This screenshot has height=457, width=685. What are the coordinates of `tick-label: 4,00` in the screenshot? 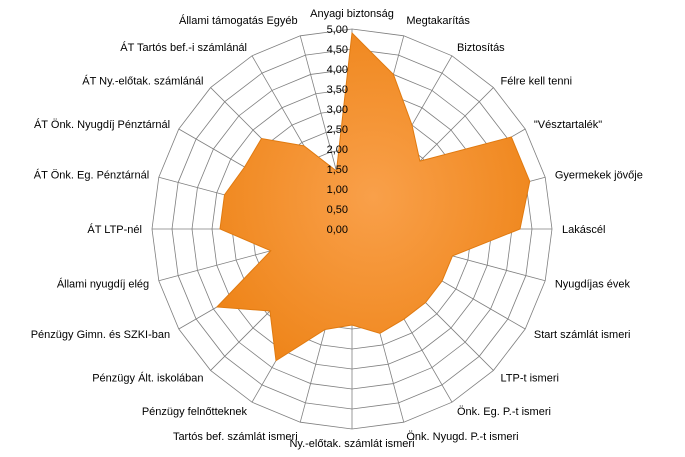 It's located at (337, 70).